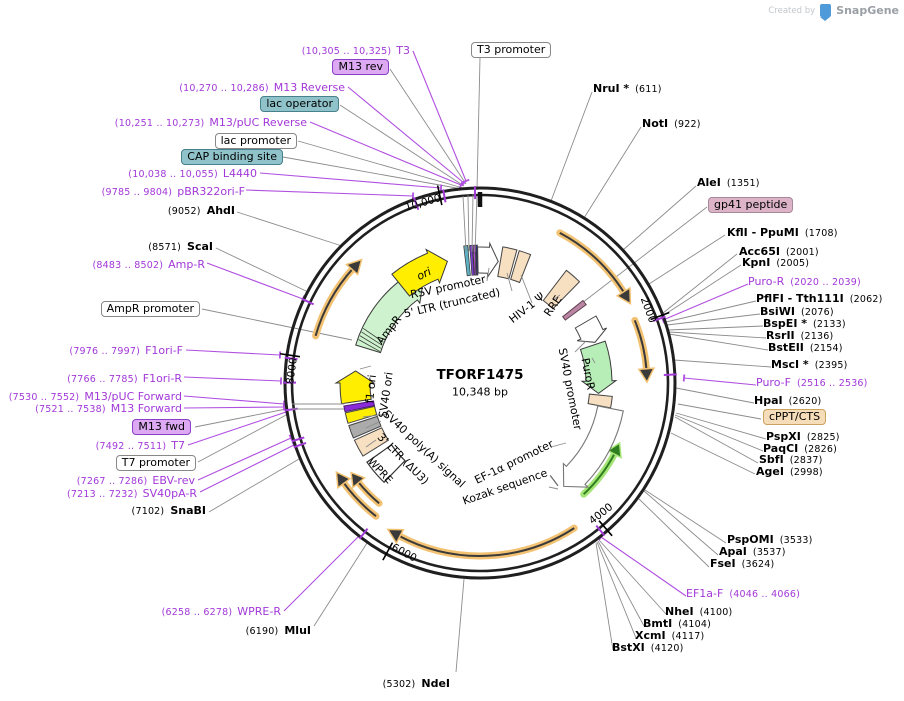 This screenshot has height=701, width=904. Describe the element at coordinates (792, 10) in the screenshot. I see `watermark-prefix: Created by` at that location.